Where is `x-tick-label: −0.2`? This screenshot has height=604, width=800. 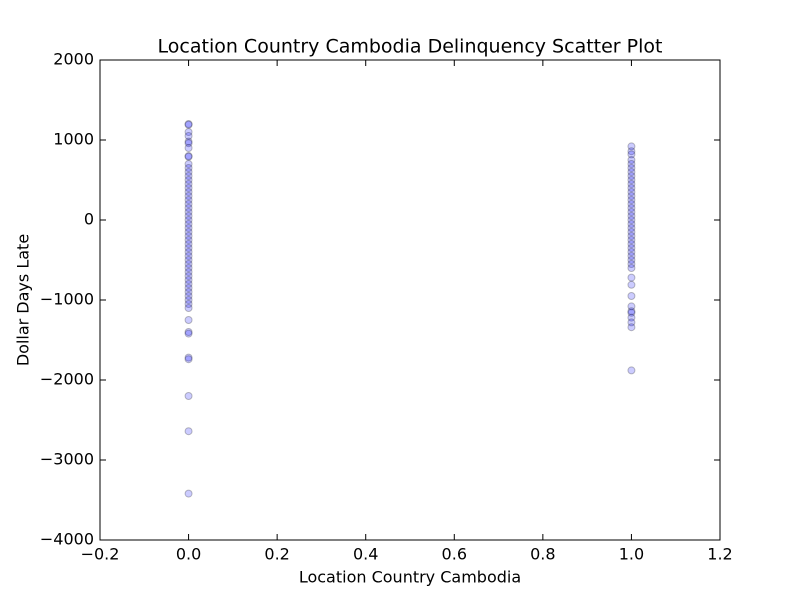 x-tick-label: −0.2 is located at coordinates (100, 554).